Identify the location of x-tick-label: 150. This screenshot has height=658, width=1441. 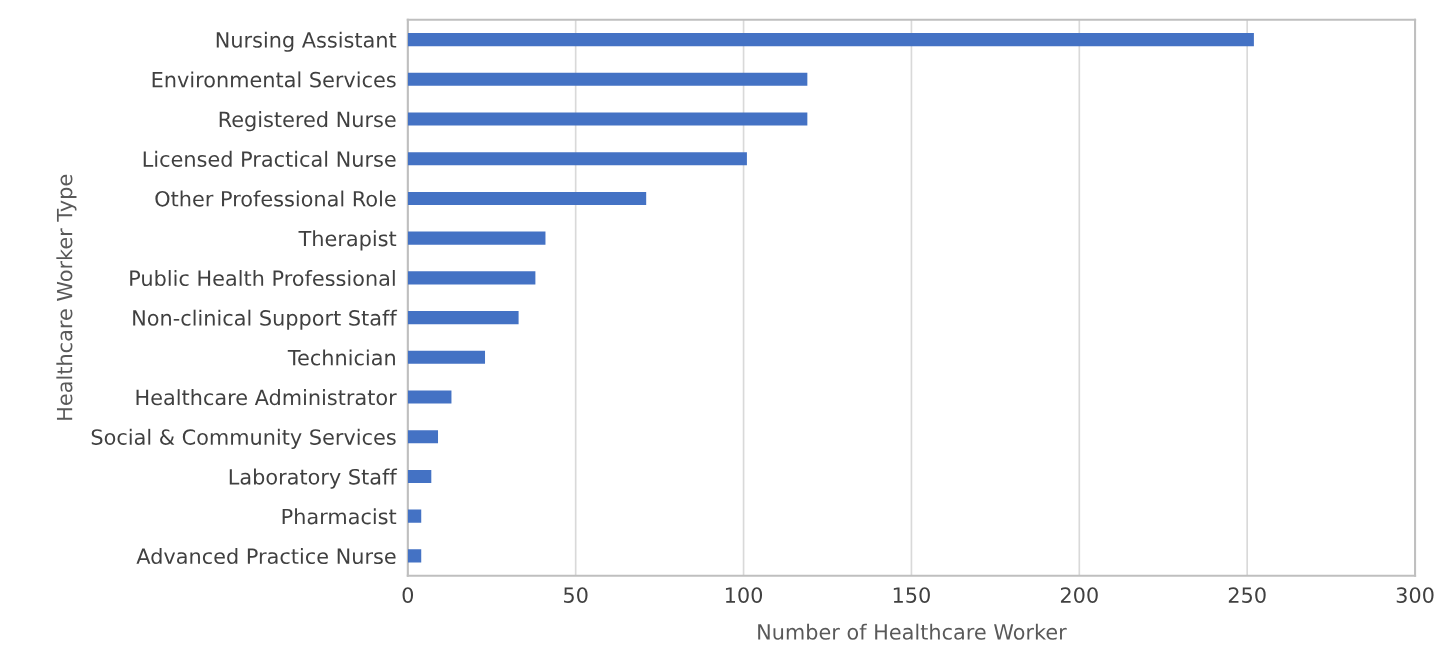
(911, 595).